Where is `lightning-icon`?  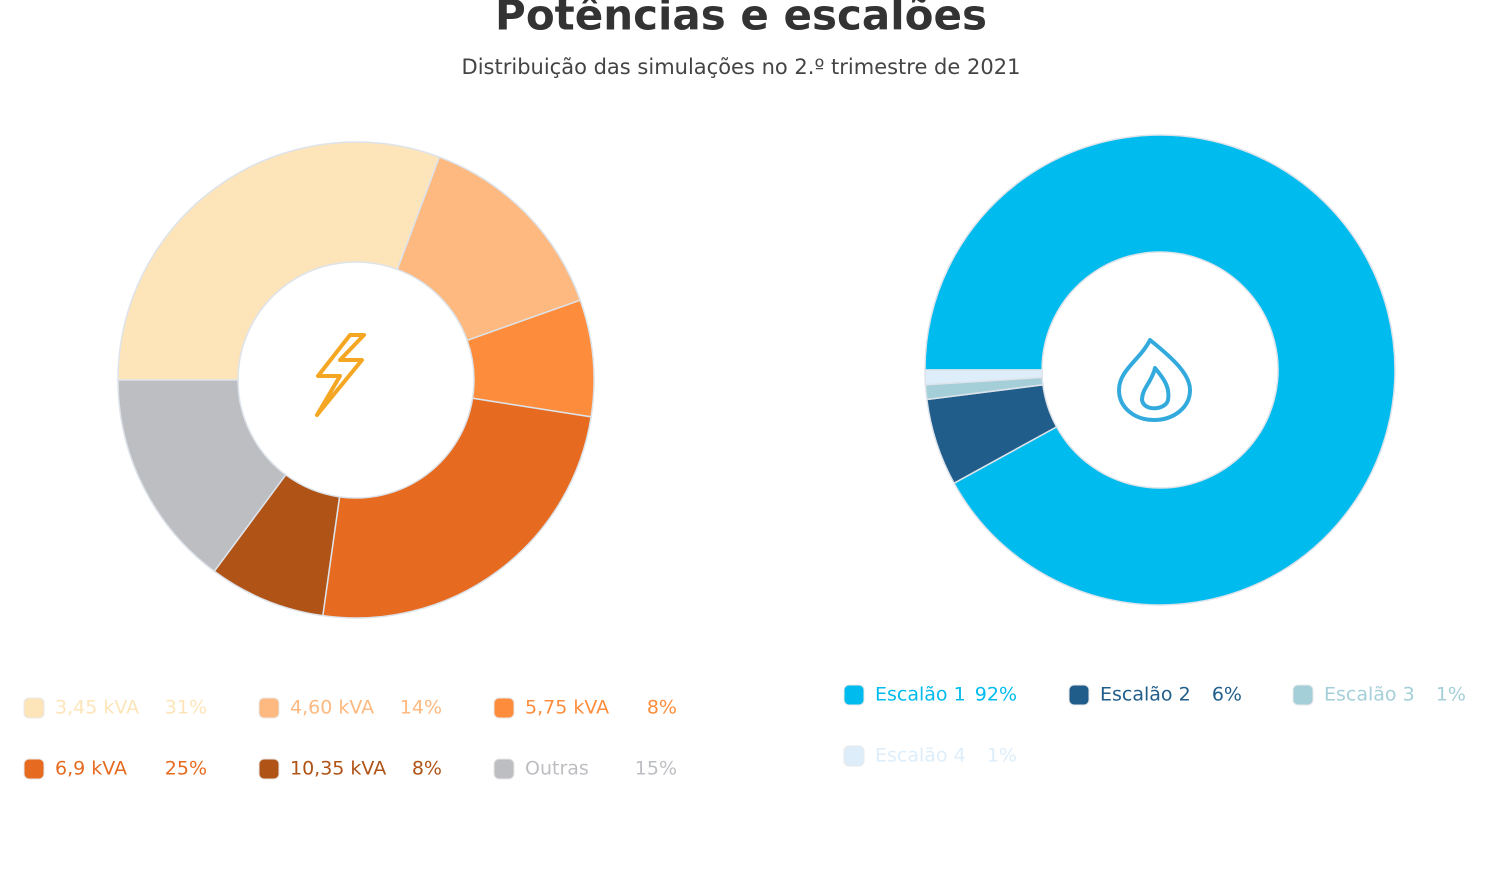 lightning-icon is located at coordinates (340, 375).